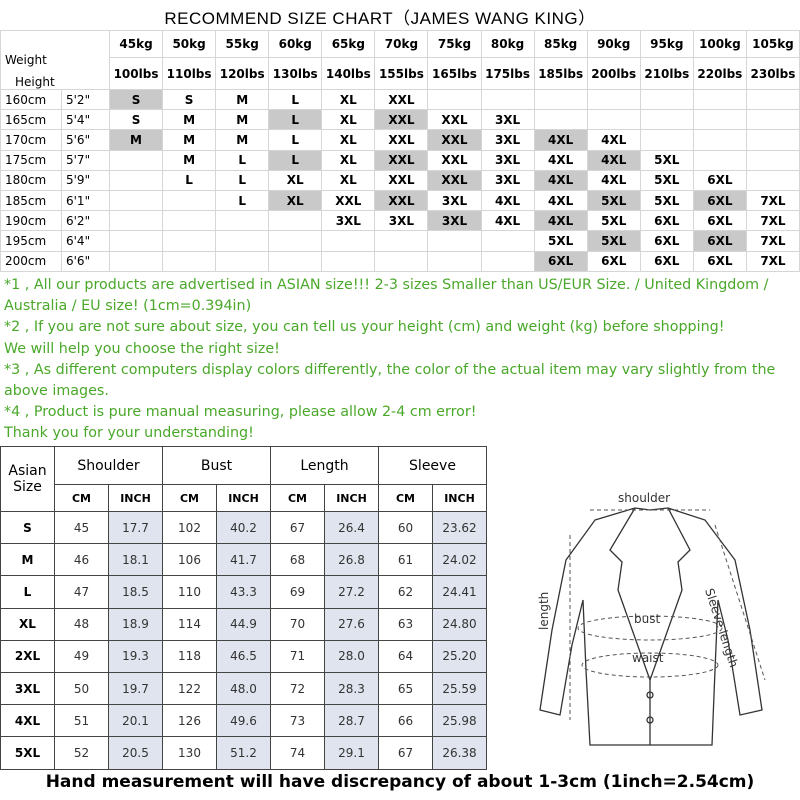 The width and height of the screenshot is (800, 800). What do you see at coordinates (244, 560) in the screenshot?
I see `measure-value: 41.7` at bounding box center [244, 560].